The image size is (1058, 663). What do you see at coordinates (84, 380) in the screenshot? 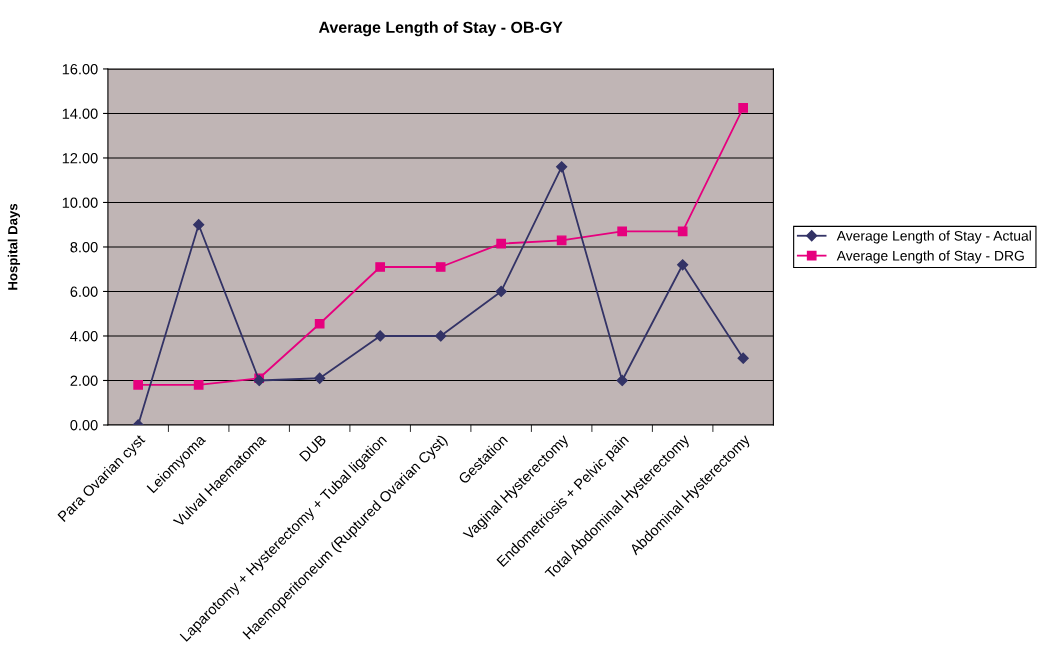
I see `y-tick-label: 2.00` at bounding box center [84, 380].